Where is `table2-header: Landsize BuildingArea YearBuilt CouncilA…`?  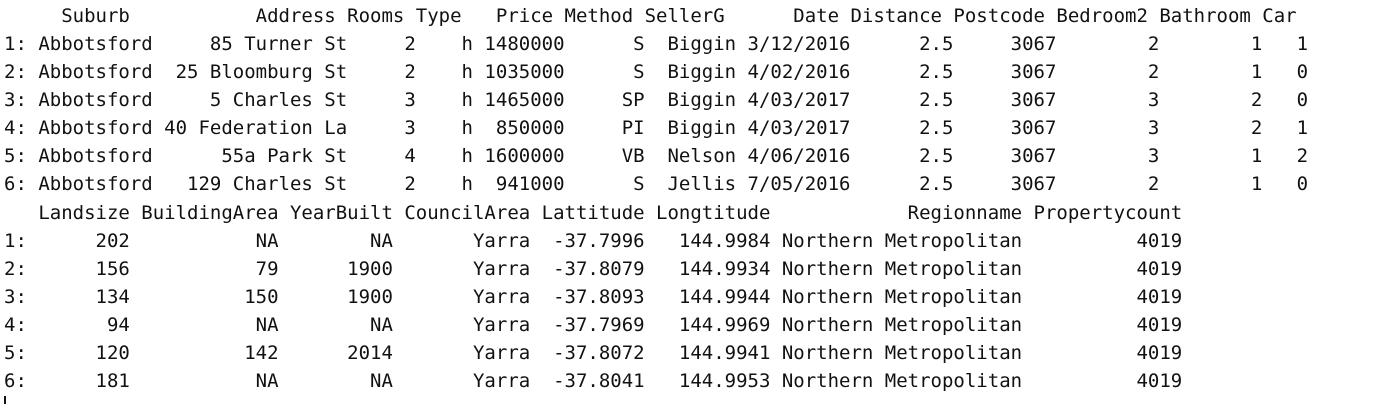
table2-header: Landsize BuildingArea YearBuilt CouncilA… is located at coordinates (593, 213).